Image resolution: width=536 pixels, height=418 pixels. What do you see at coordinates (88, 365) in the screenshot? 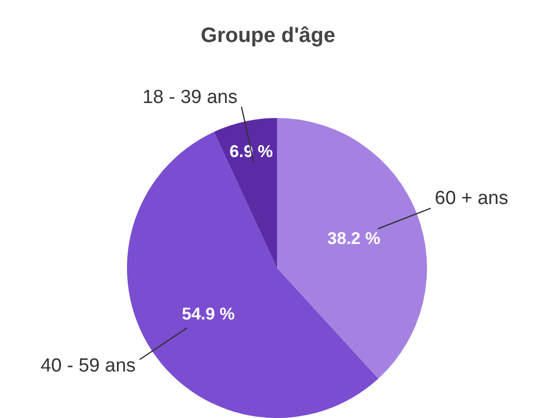
I see `slice-label: 40 - 59 ans` at bounding box center [88, 365].